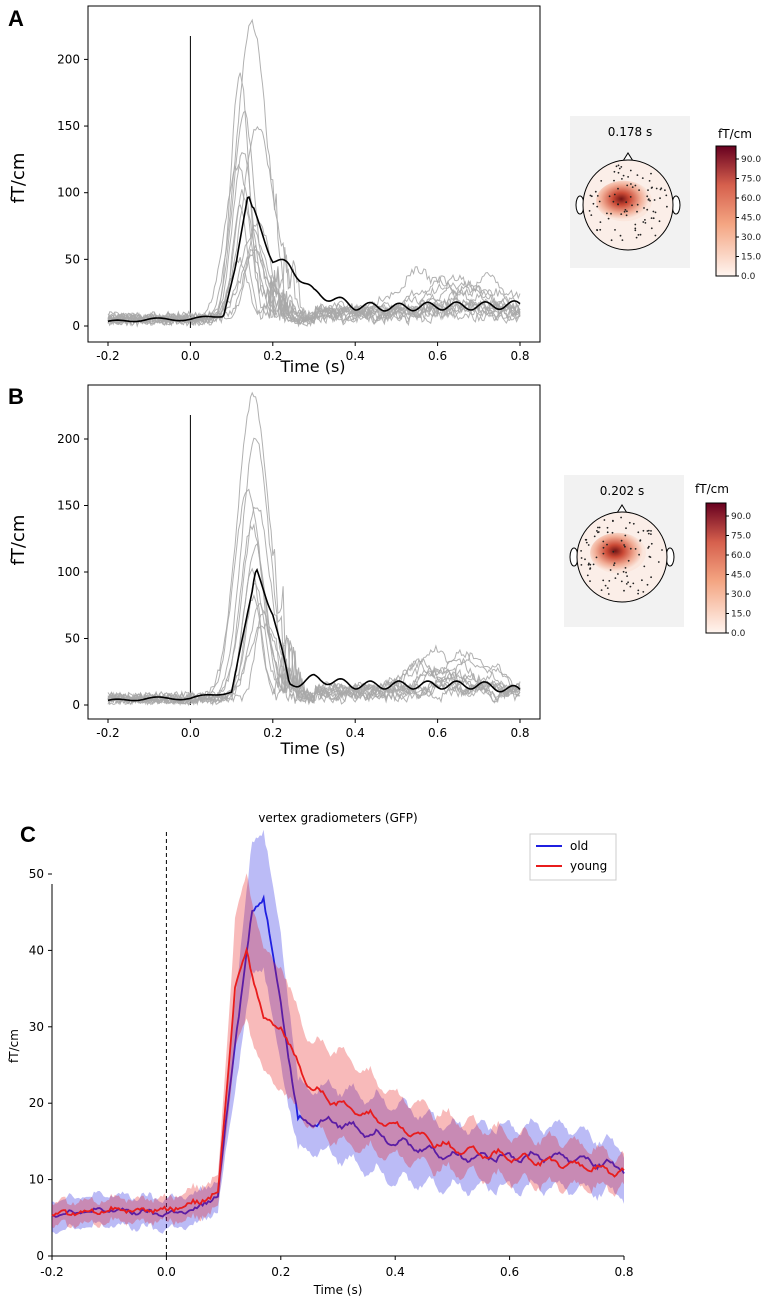 This screenshot has width=780, height=1300. What do you see at coordinates (741, 615) in the screenshot?
I see `colorbar-tick-label-b: 15.0` at bounding box center [741, 615].